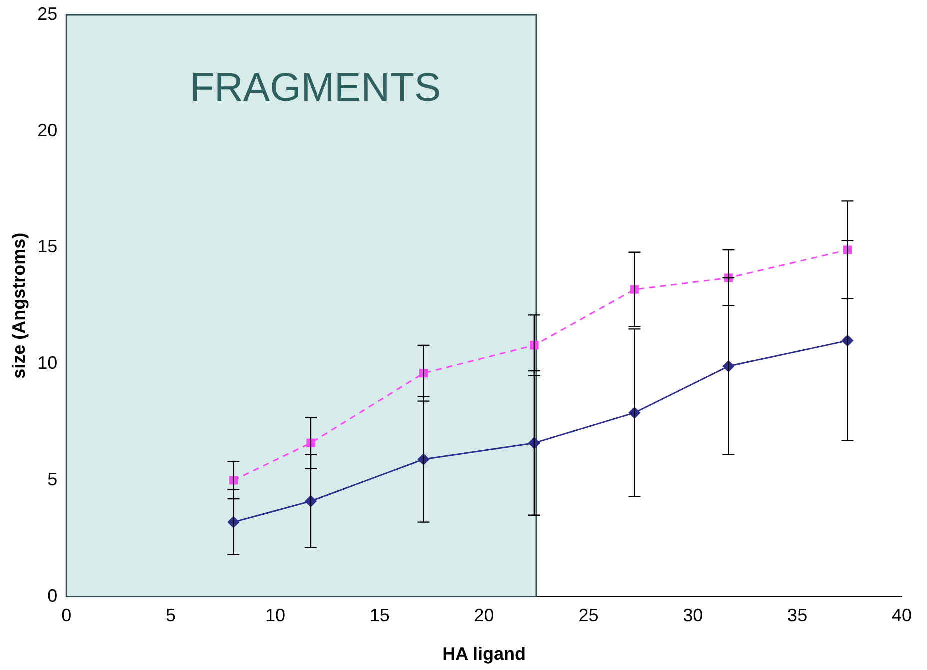  I want to click on x-tick-label: 30, so click(693, 616).